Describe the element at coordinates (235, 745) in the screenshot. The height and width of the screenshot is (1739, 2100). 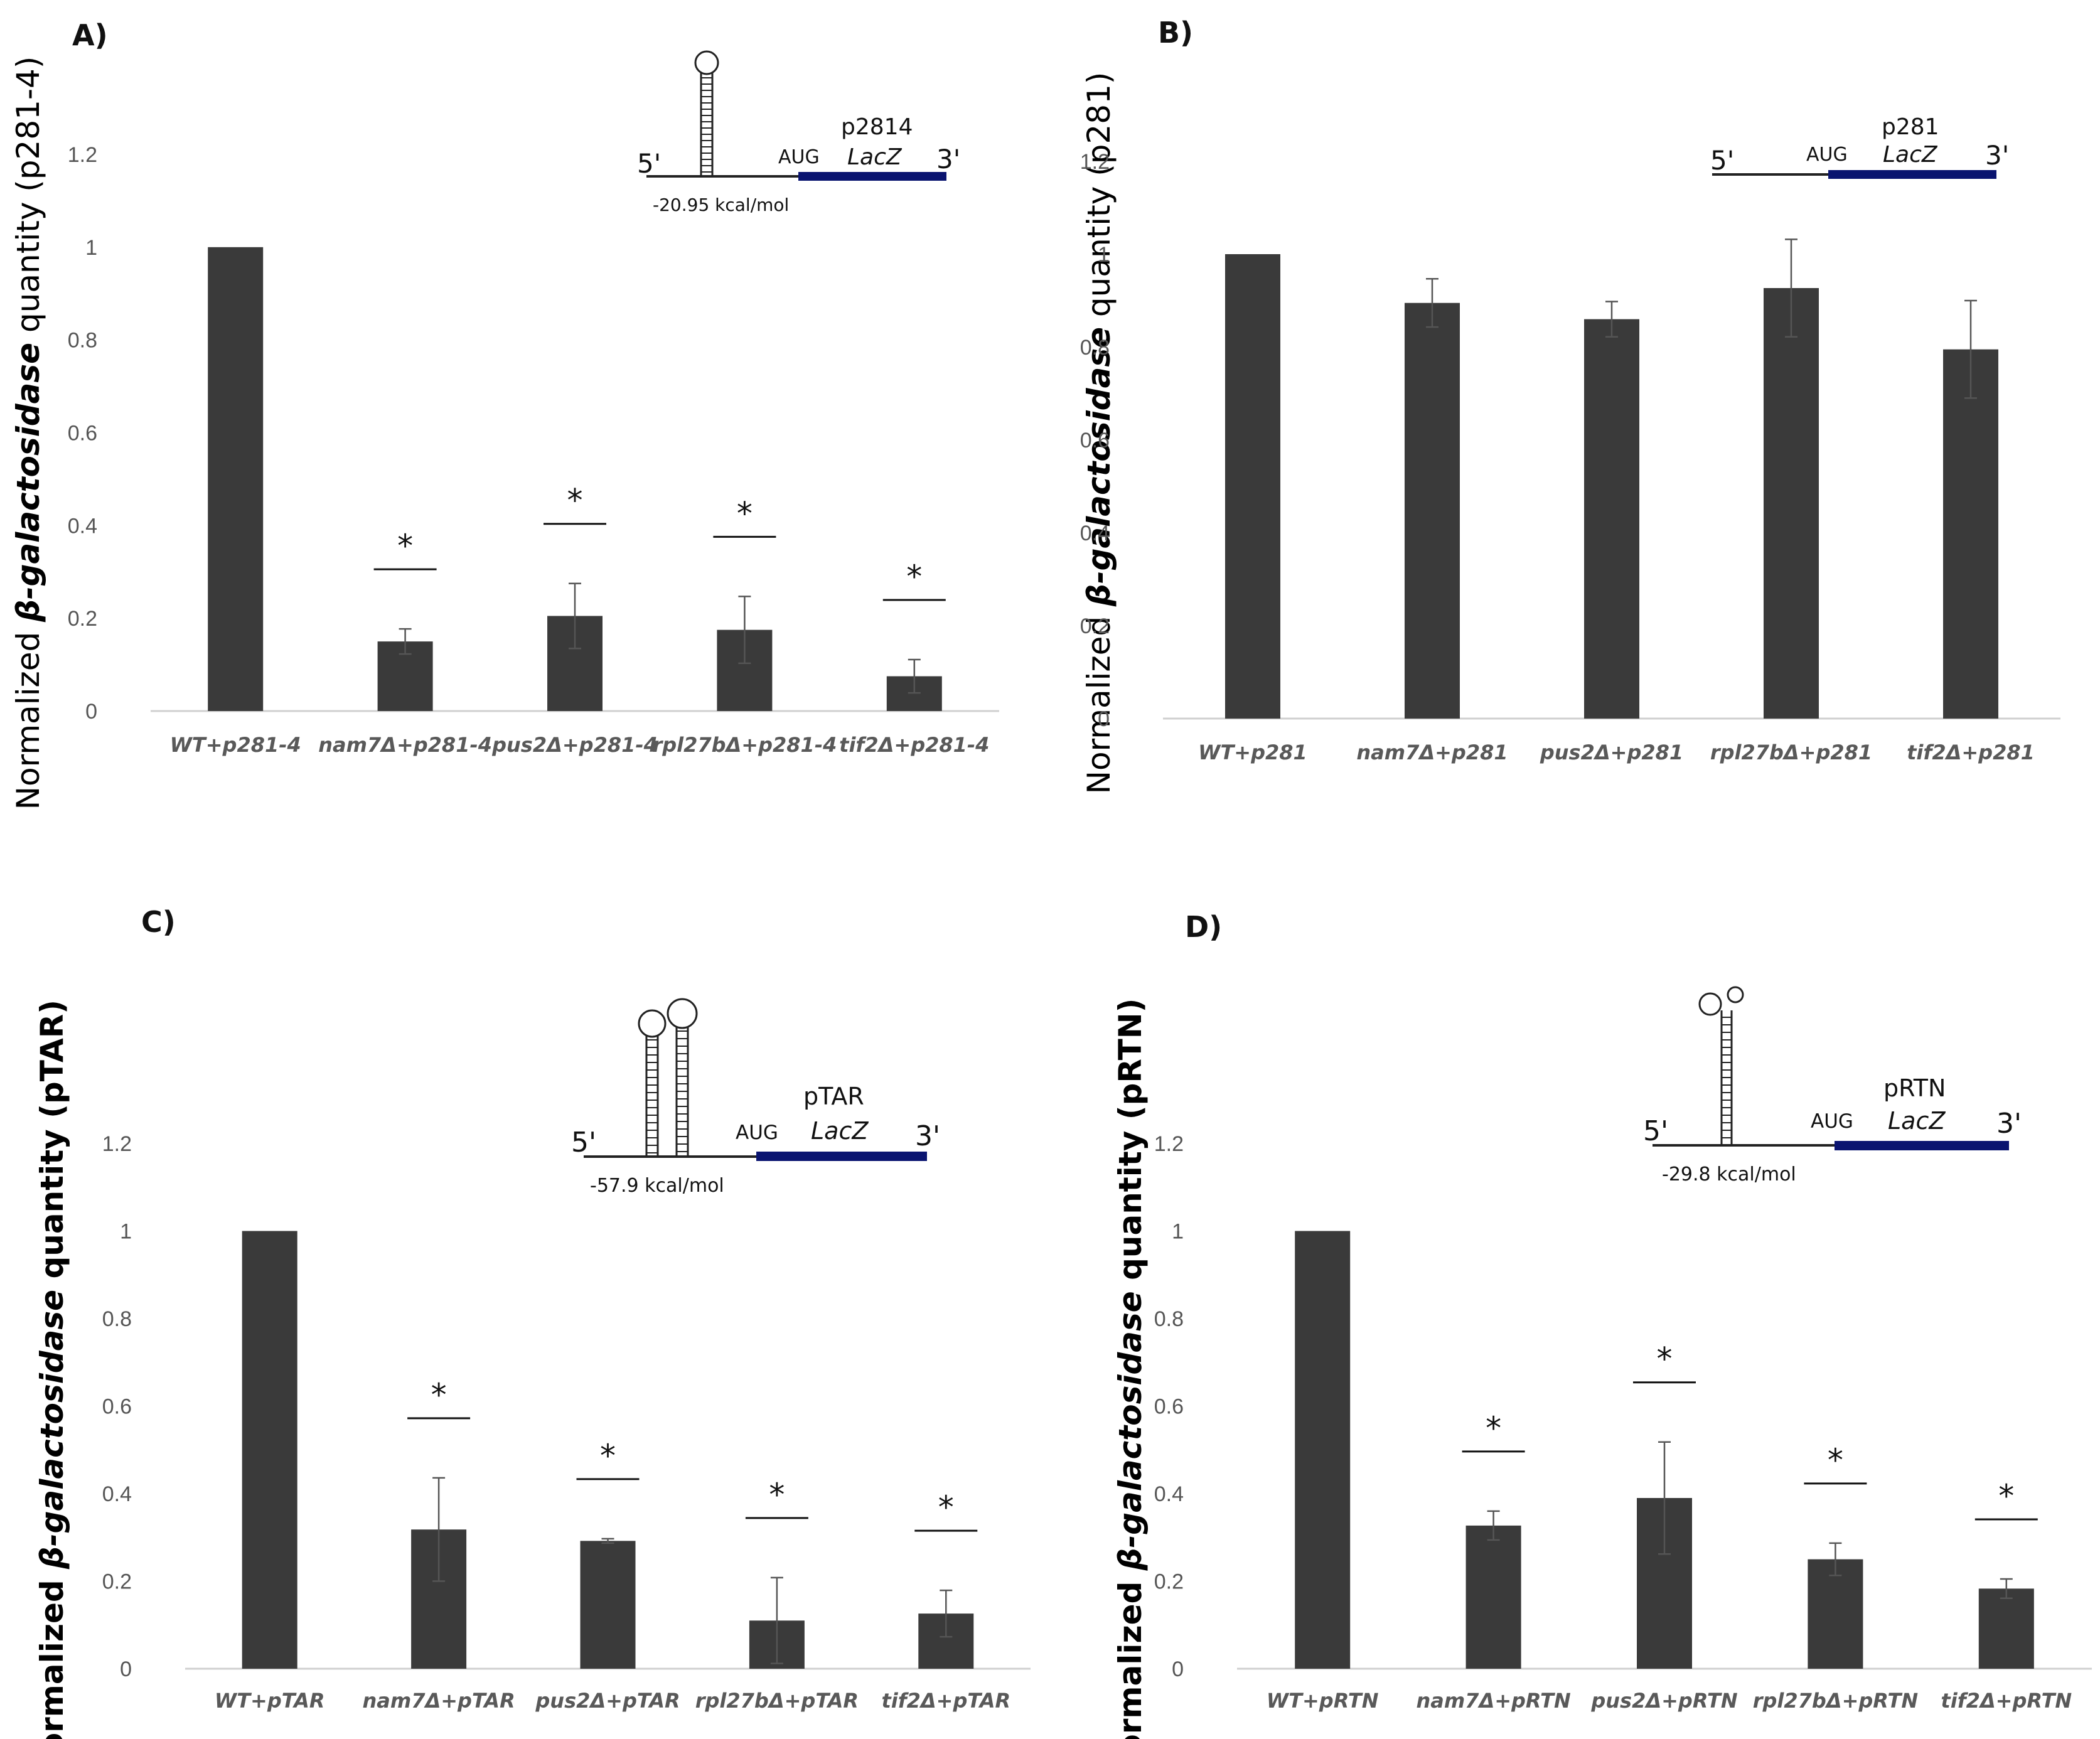
I see `category-label: WT+p281-4` at that location.